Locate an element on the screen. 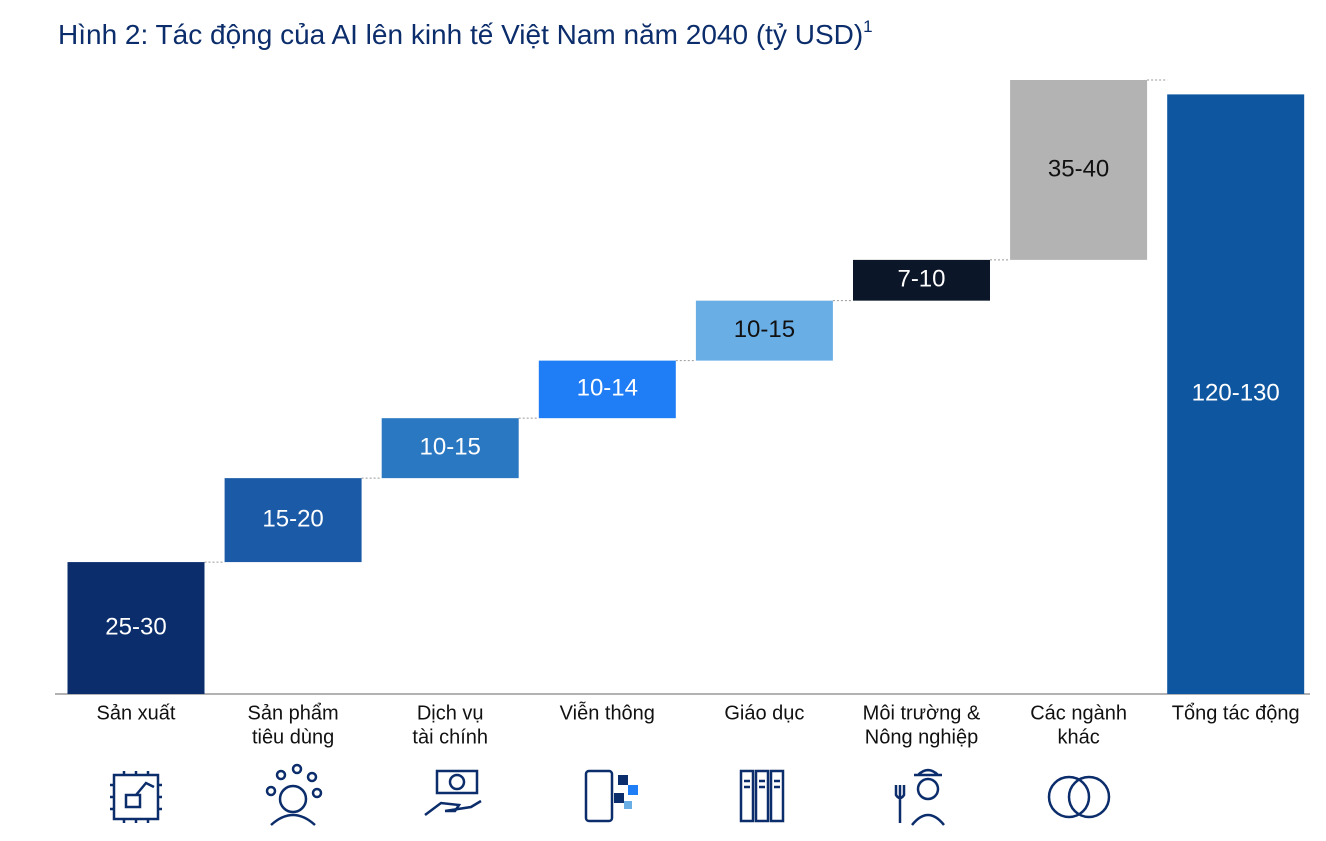 The width and height of the screenshot is (1326, 841). x-tick-label: Viễn thông is located at coordinates (607, 712).